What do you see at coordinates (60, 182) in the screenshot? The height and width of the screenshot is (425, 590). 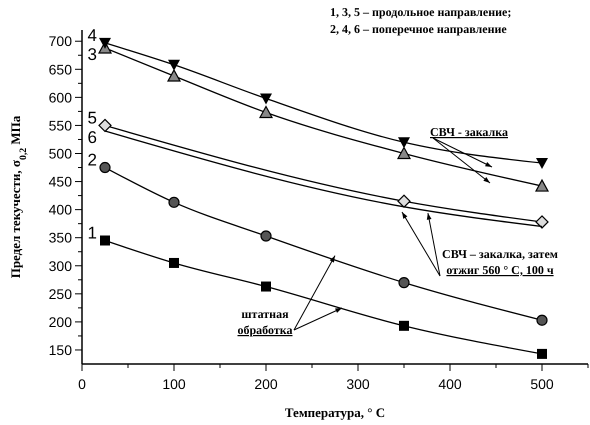 I see `y-tick-label: 450` at bounding box center [60, 182].